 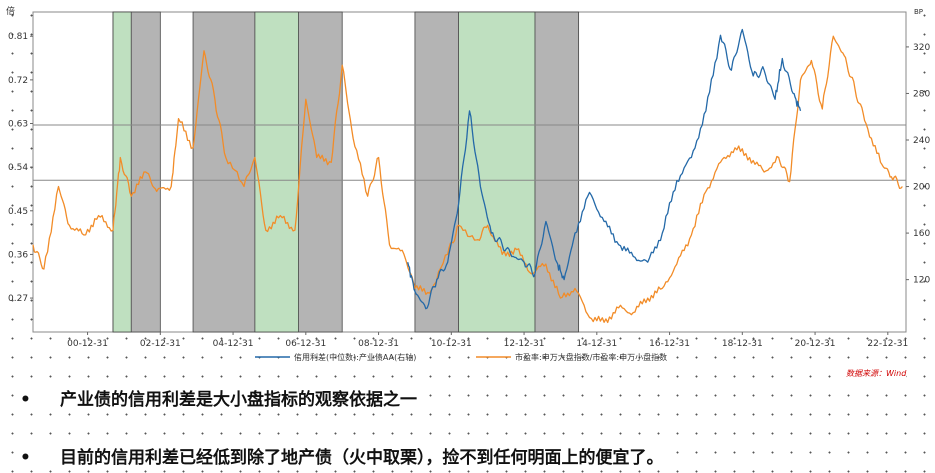 I want to click on legend-label-spread: 信用利差(中位数):产业债AA(右轴), so click(x=355, y=357).